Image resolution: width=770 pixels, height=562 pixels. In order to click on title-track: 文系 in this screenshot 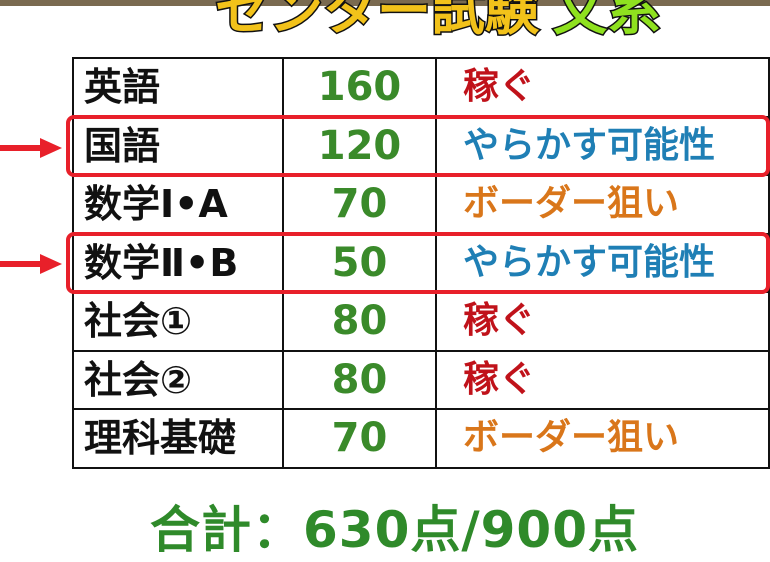, I will do `click(607, 22)`.